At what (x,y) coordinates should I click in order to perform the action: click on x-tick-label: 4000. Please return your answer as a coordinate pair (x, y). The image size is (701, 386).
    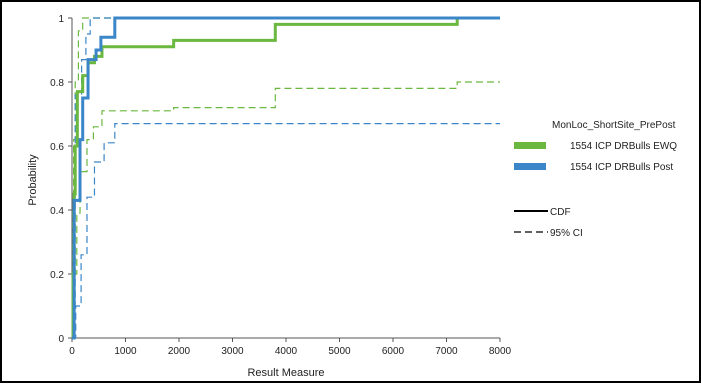
    Looking at the image, I should click on (286, 351).